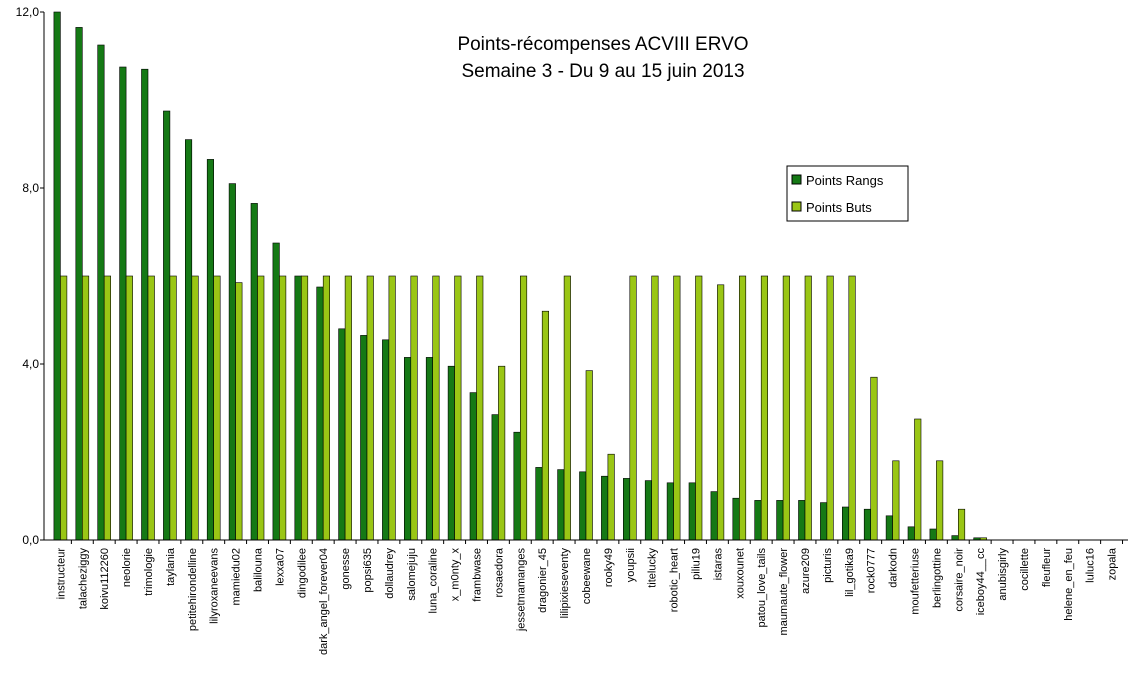  I want to click on x-category-label: instructeur, so click(61, 574).